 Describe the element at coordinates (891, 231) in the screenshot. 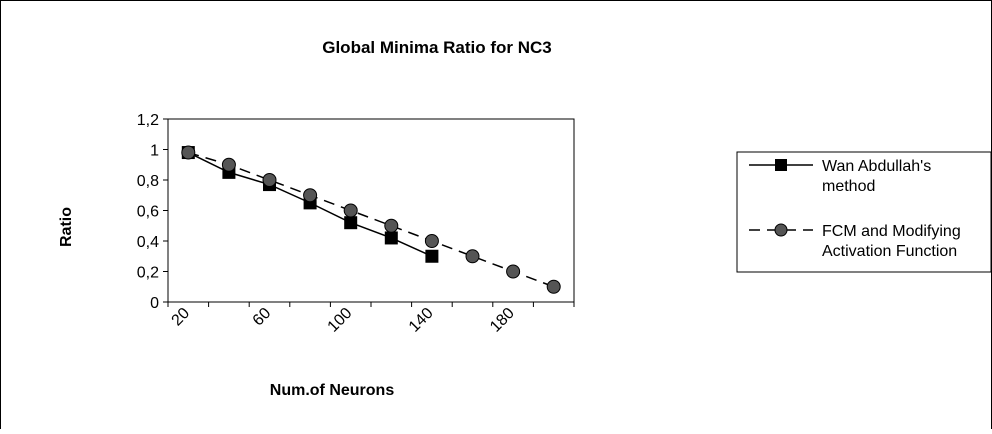

I see `legend-label-fcm-line1: FCM and Modifying` at that location.